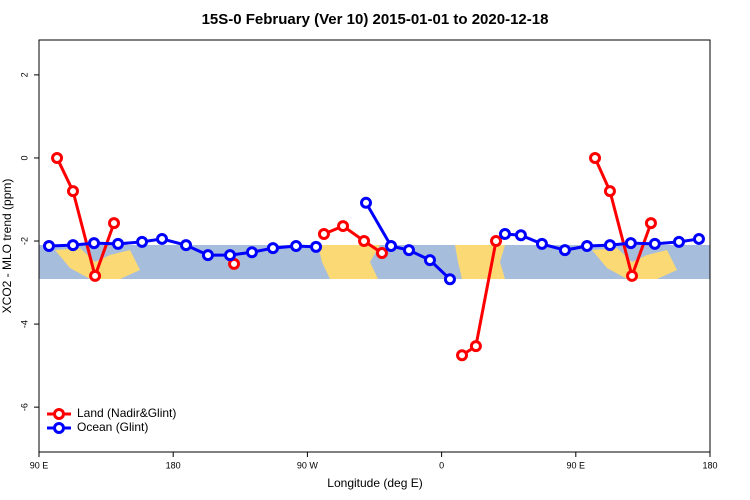 The image size is (750, 500). Describe the element at coordinates (24, 407) in the screenshot. I see `y-tick-label: -6` at that location.